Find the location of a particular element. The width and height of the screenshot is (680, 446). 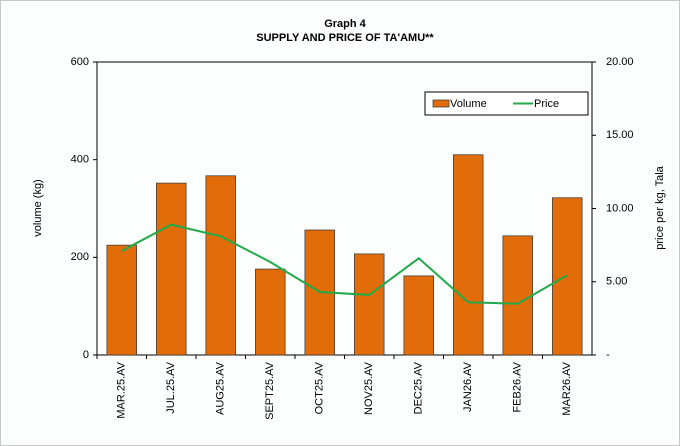

legend-label: Price is located at coordinates (546, 104).